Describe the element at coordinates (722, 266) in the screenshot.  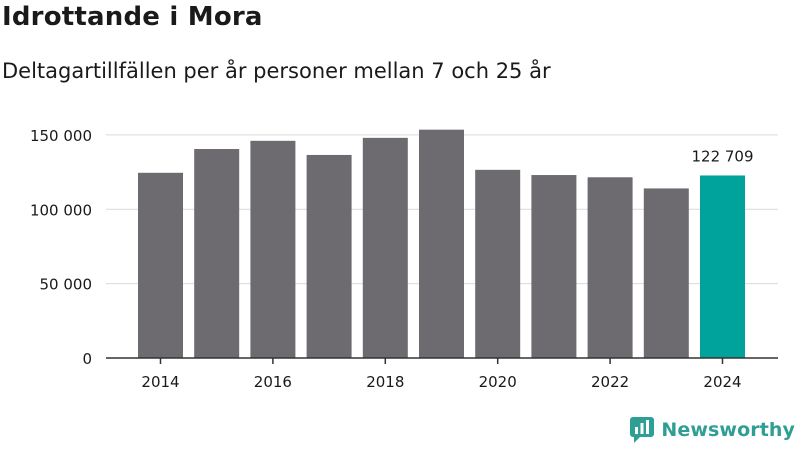
I see `highlighted-bar` at that location.